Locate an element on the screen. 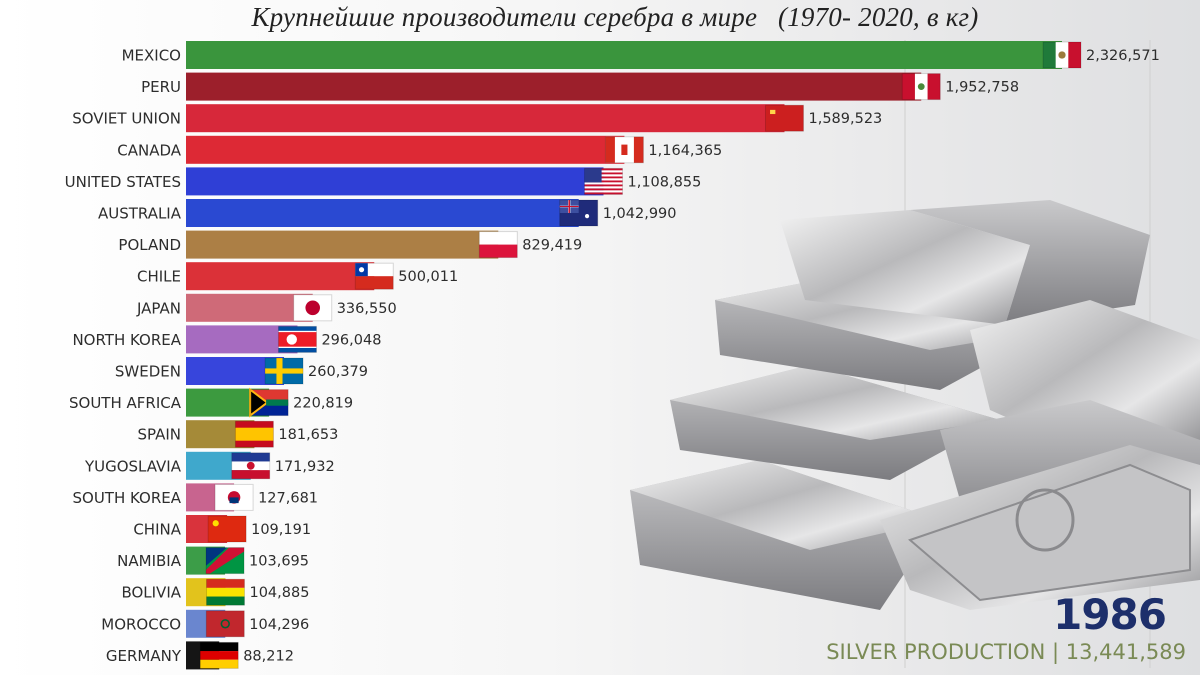  bar-canada is located at coordinates (405, 149).